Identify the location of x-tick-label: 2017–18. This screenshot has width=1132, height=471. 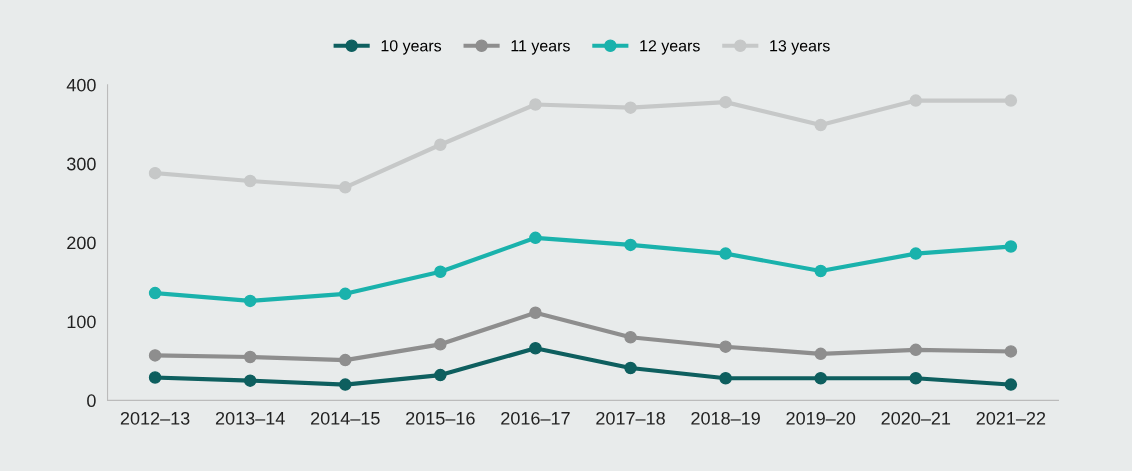
(630, 418).